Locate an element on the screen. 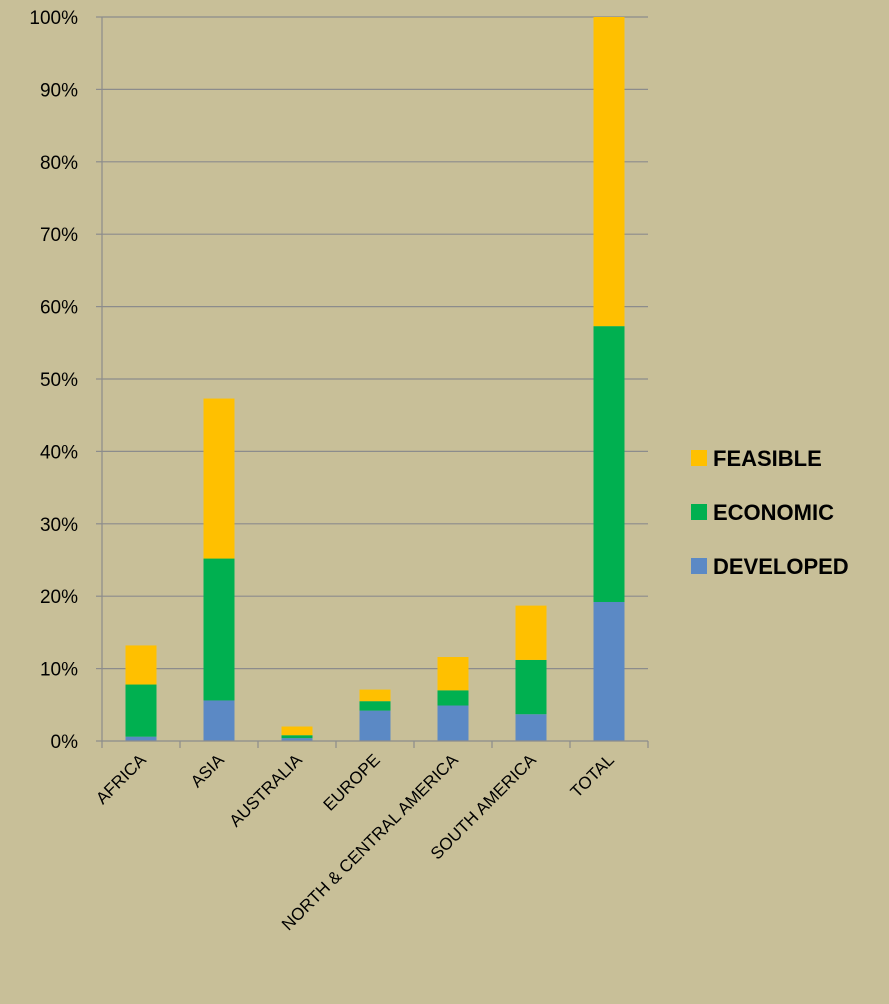  y-tick-label-90: 90% is located at coordinates (59, 90).